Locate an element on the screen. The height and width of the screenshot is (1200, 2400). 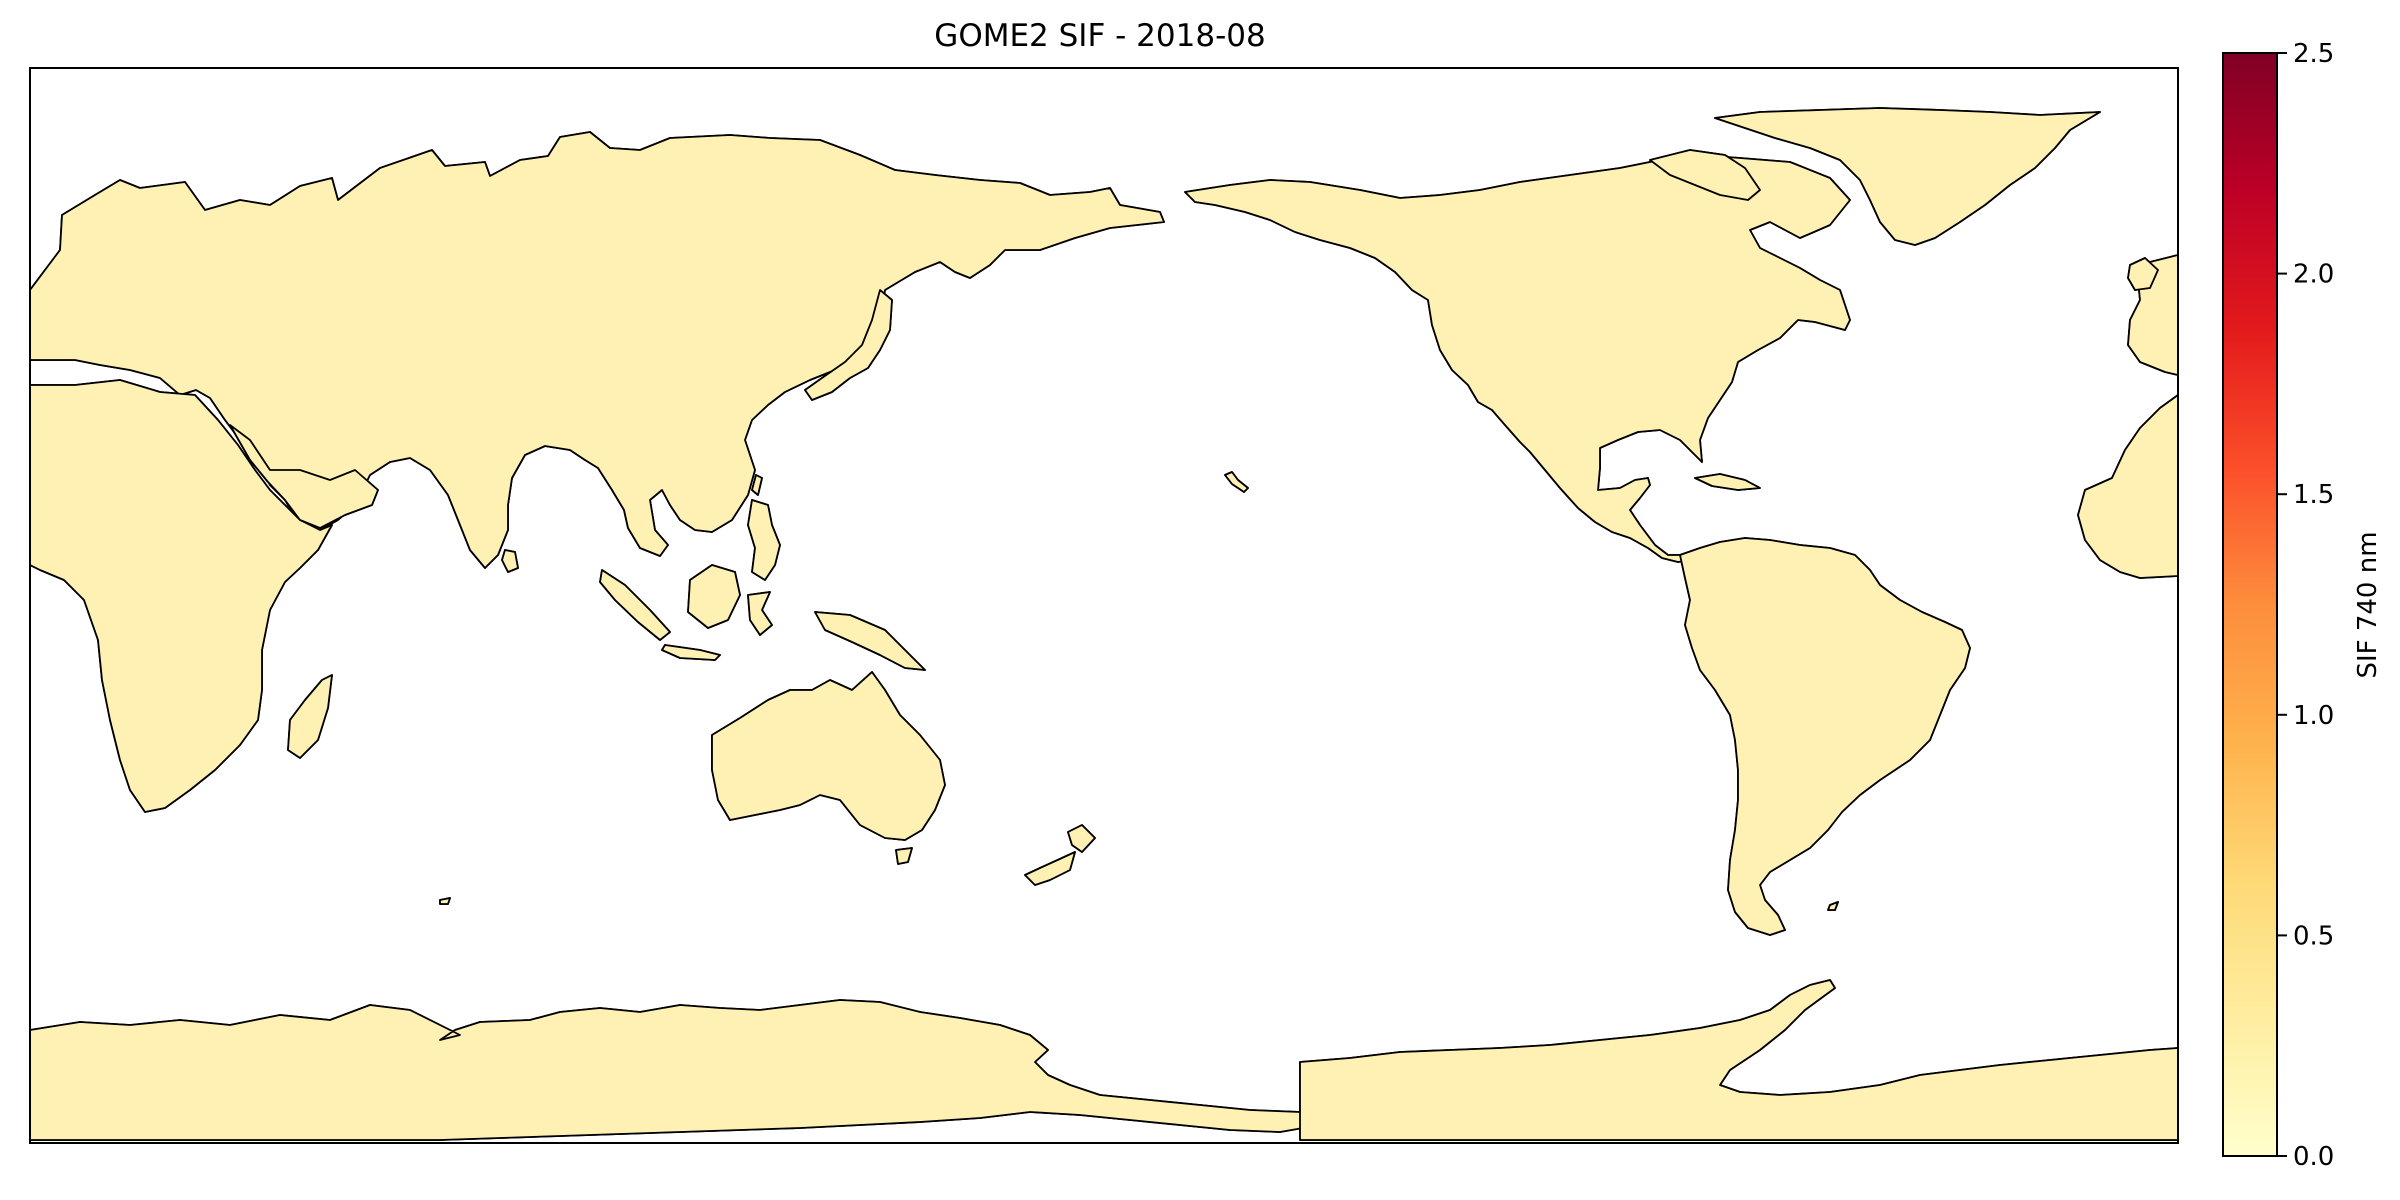
colorbar-tick-label: 1.0 is located at coordinates (2313, 716).